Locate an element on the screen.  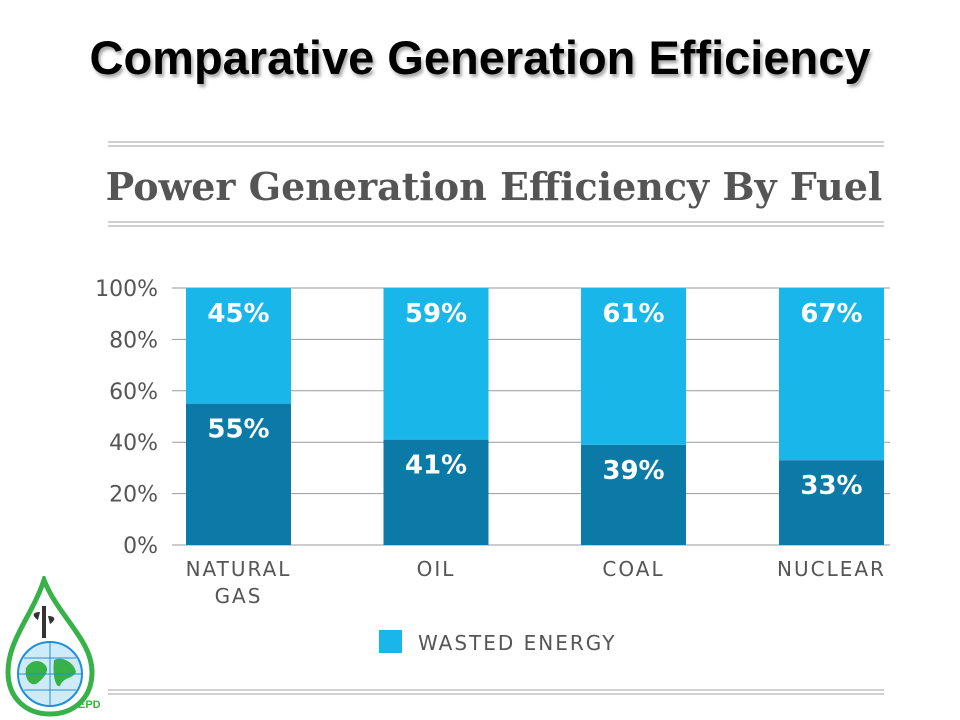
legend-label-wasted-energy: WASTED ENERGY is located at coordinates (517, 643).